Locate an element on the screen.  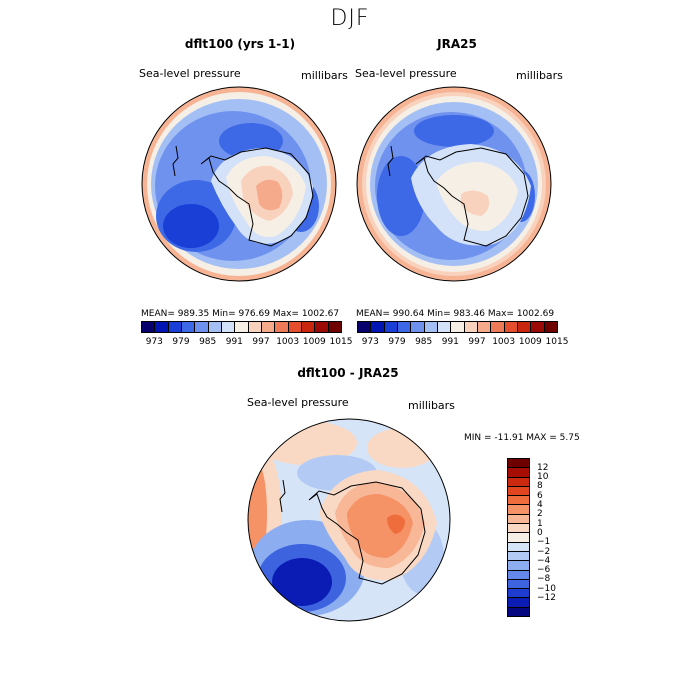
colorbar-tick-label: 0 is located at coordinates (540, 532).